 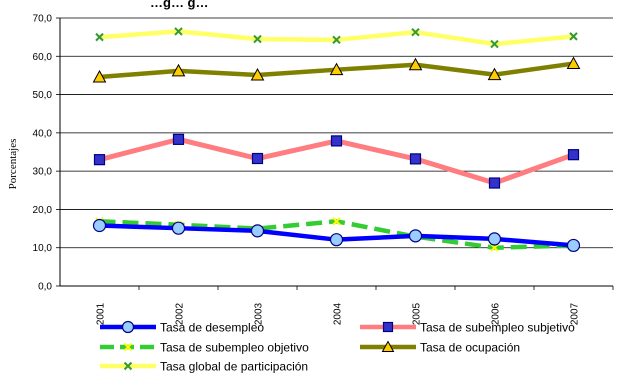 I want to click on x-tick-labels: 2001 2002 2003 2004 2005 2006 2007, so click(x=355, y=305).